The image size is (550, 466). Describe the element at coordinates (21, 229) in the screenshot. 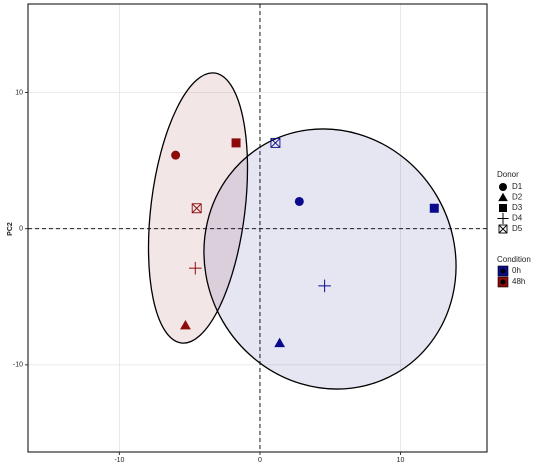

I see `y-tick-label: 0` at that location.